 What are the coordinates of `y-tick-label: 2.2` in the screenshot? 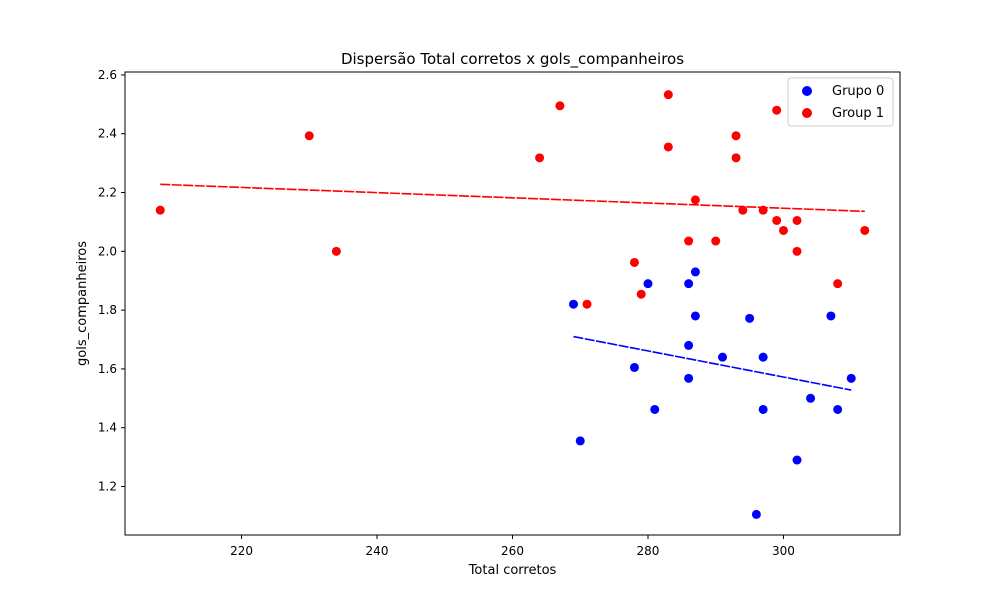 It's located at (107, 193).